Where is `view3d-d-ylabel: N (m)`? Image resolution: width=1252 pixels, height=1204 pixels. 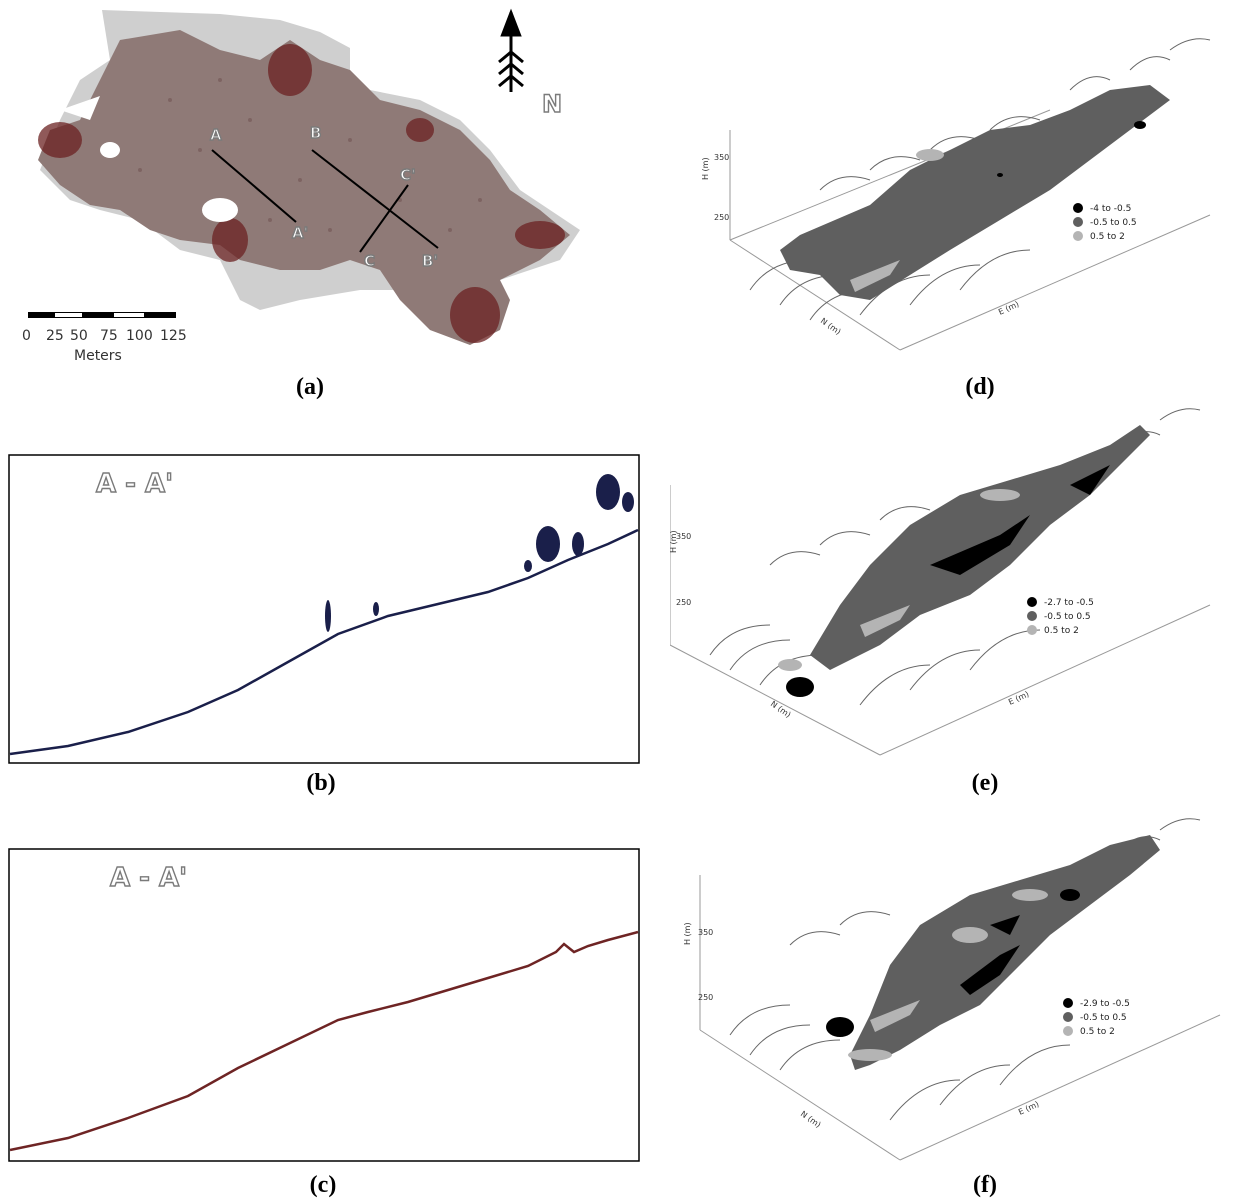
view3d-d-ylabel: N (m) is located at coordinates (831, 326).